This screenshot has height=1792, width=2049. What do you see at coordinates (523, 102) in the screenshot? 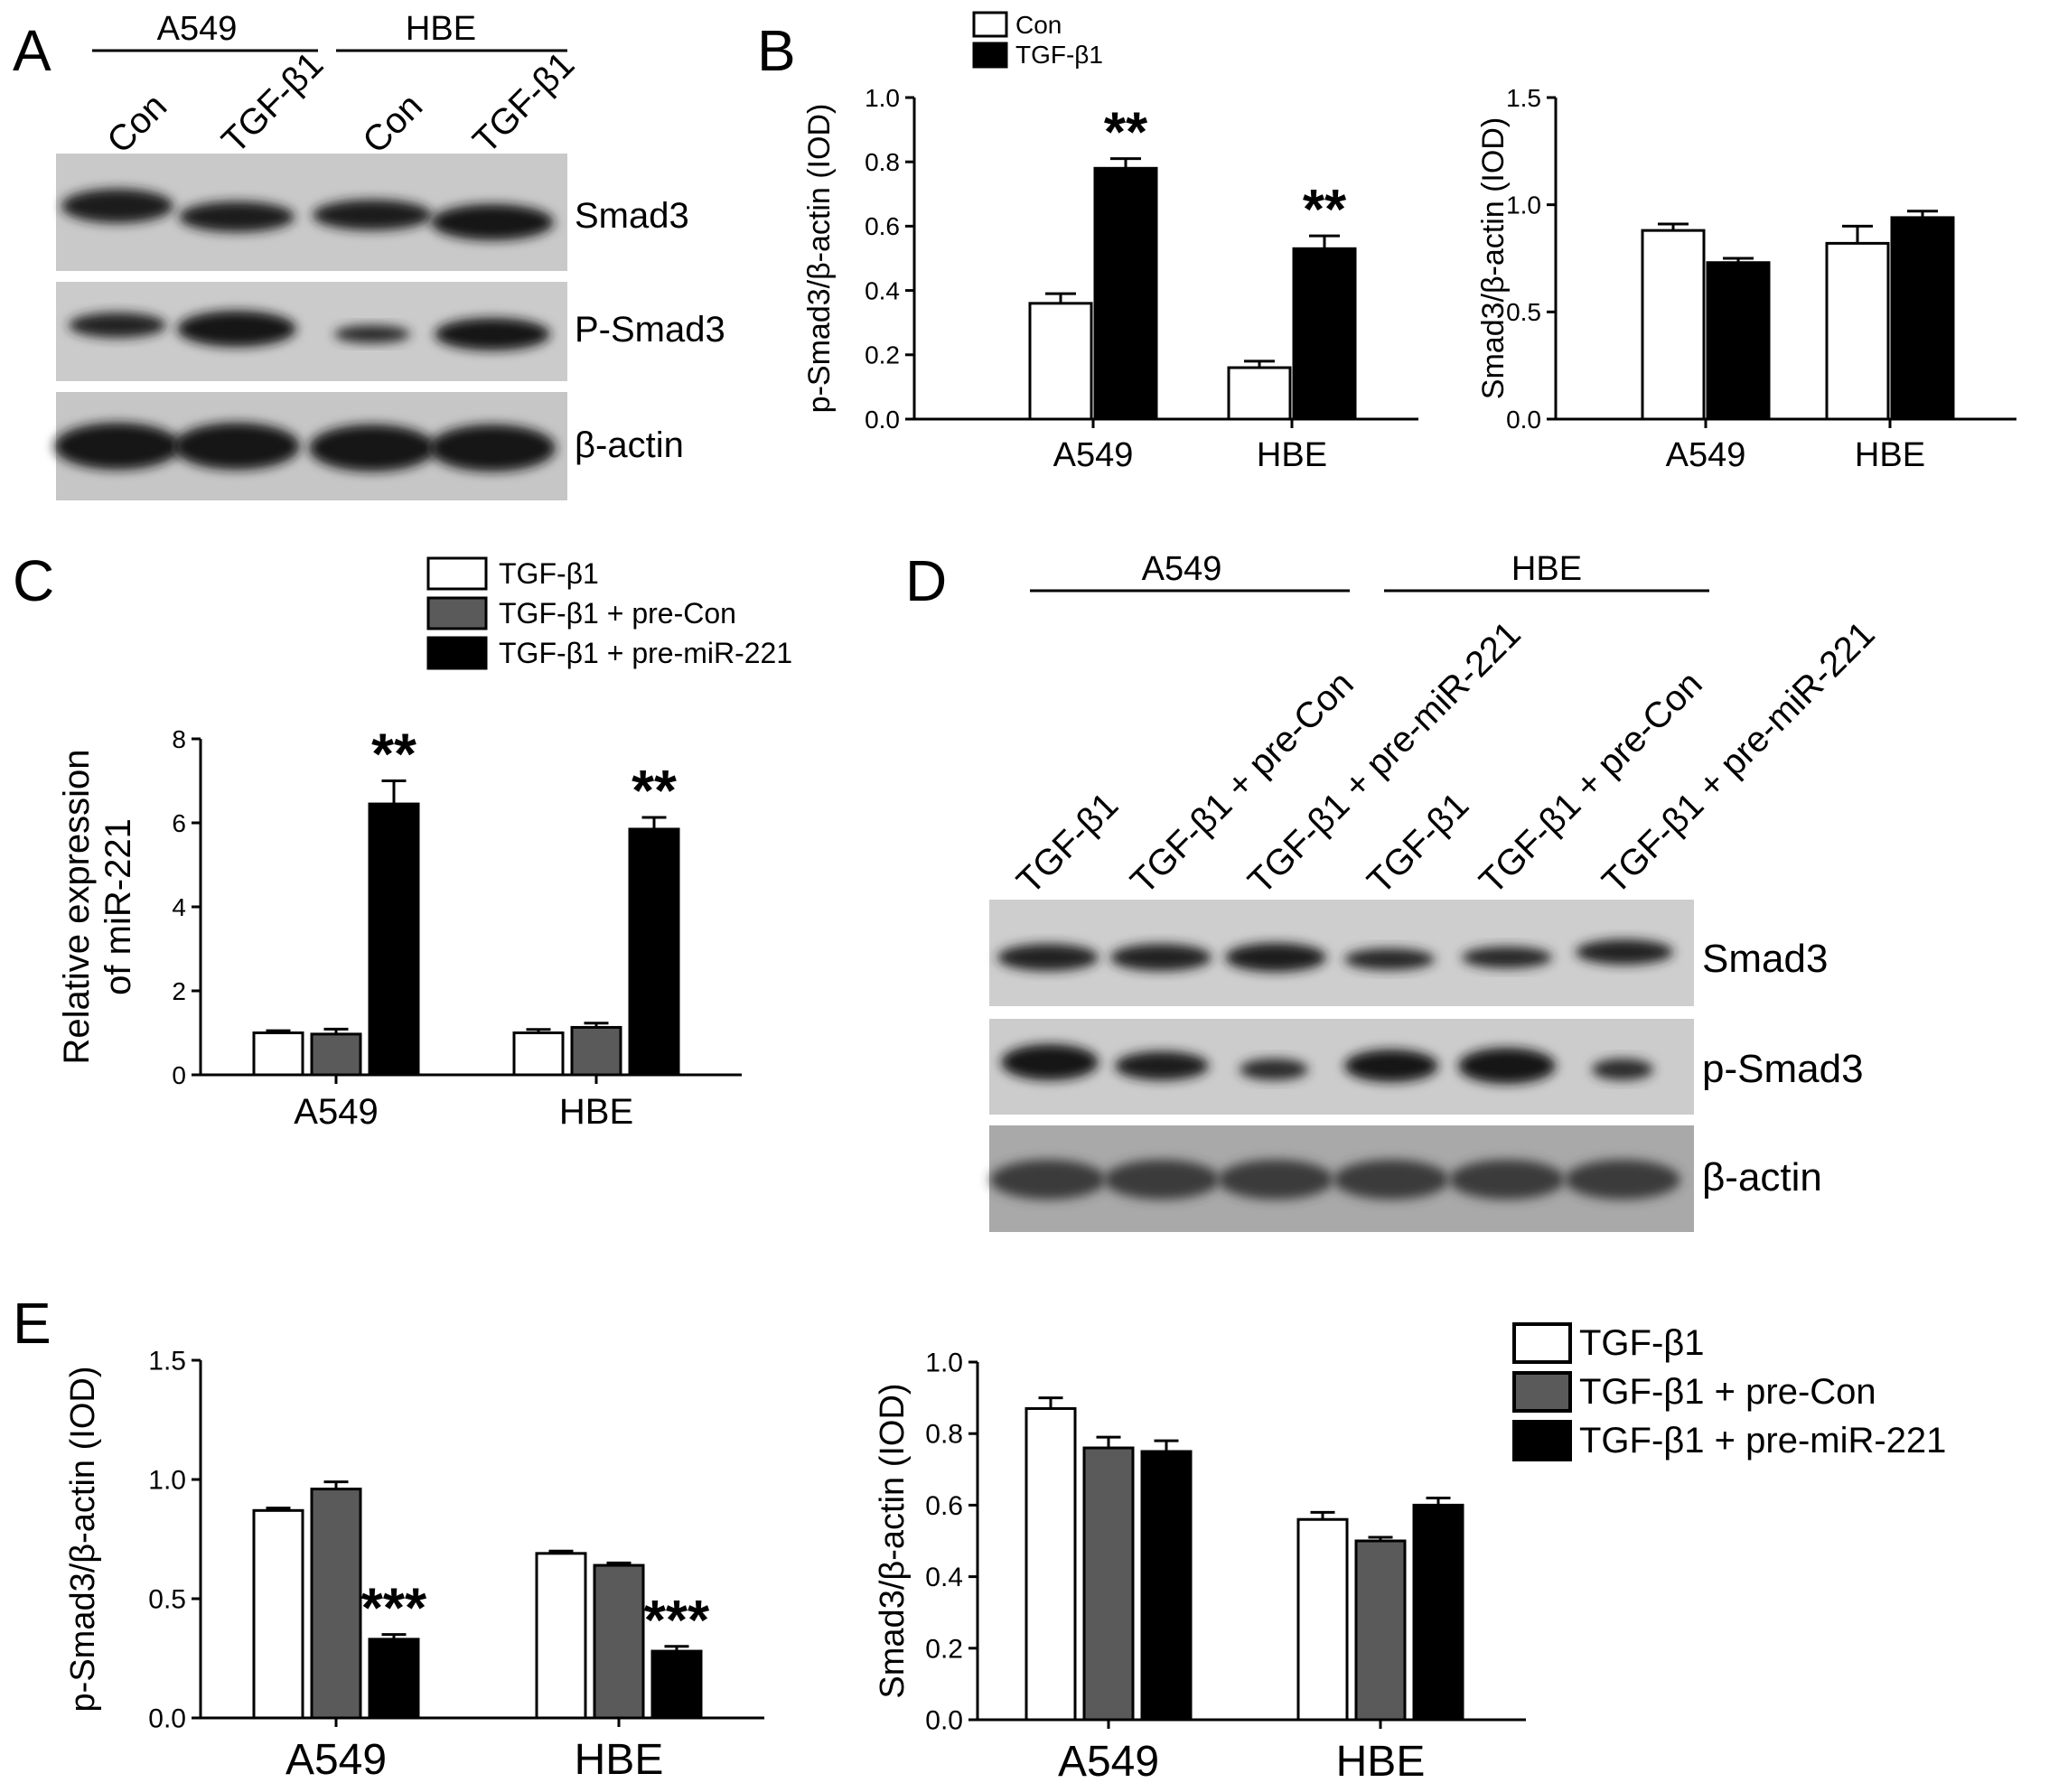
I see `blot-a-lane-4: TGF-β1` at bounding box center [523, 102].